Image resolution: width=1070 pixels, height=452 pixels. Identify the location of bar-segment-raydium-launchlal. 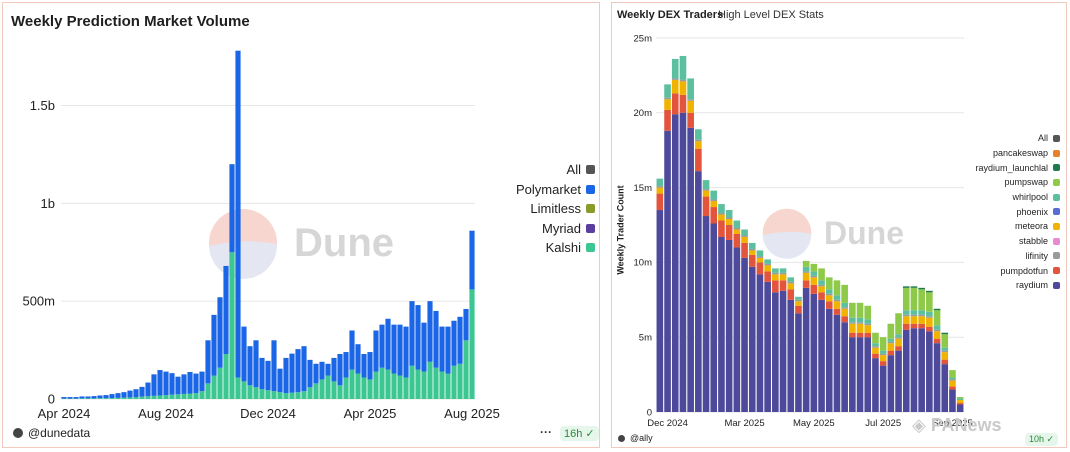
(937, 309).